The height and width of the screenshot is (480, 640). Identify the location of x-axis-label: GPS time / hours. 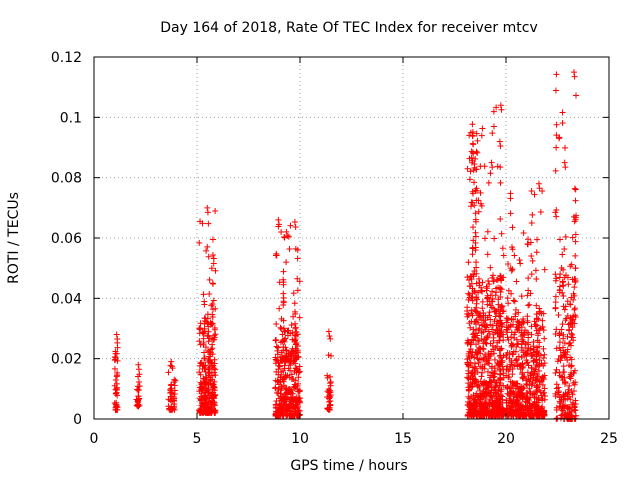
(348, 466).